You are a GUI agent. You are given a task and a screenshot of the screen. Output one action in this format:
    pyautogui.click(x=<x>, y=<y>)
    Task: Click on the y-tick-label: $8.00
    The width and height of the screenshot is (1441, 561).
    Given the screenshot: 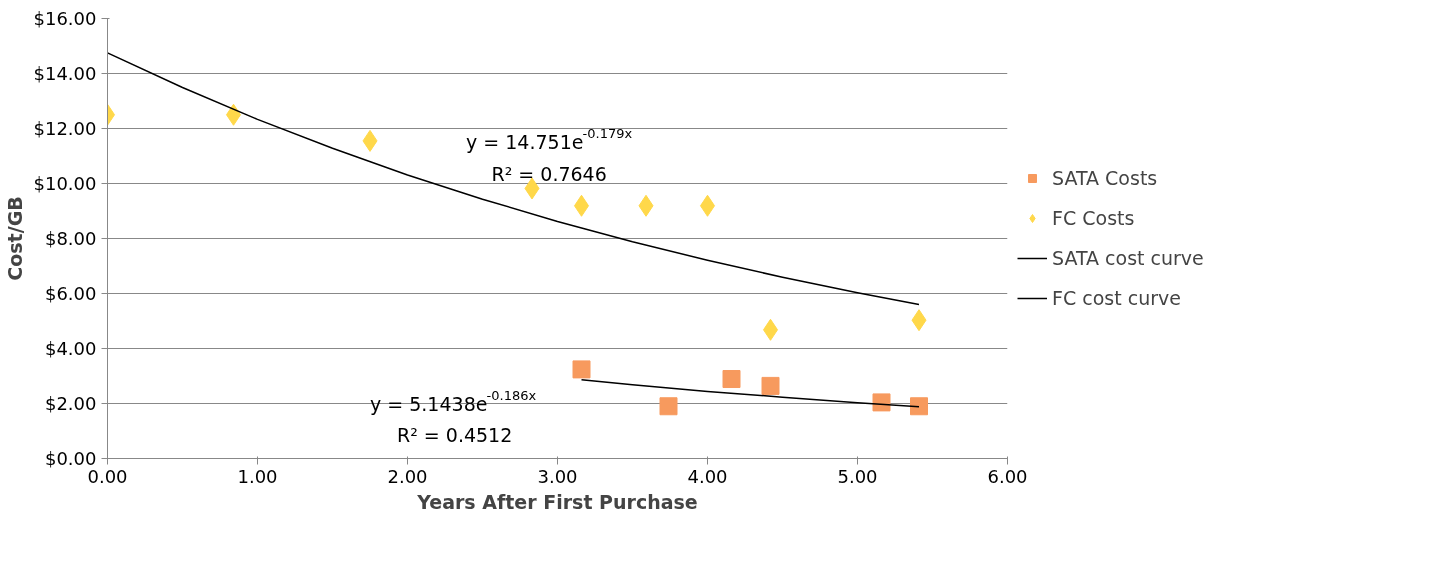 What is the action you would take?
    pyautogui.click(x=70, y=238)
    